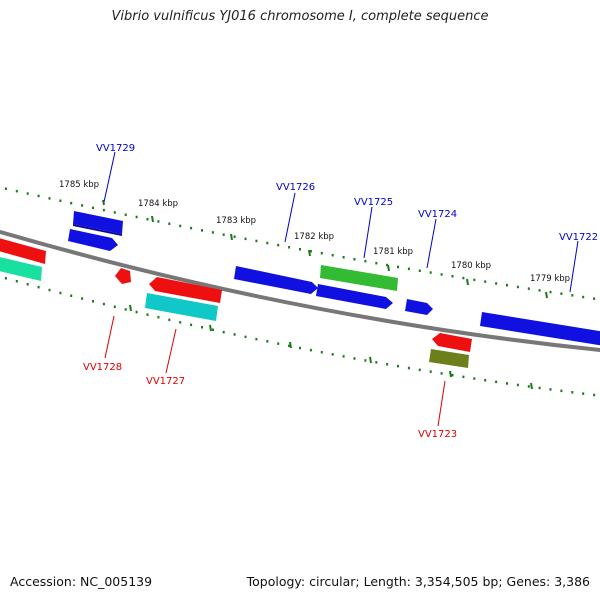 The image size is (600, 600). I want to click on gene-label: VV1724, so click(437, 214).